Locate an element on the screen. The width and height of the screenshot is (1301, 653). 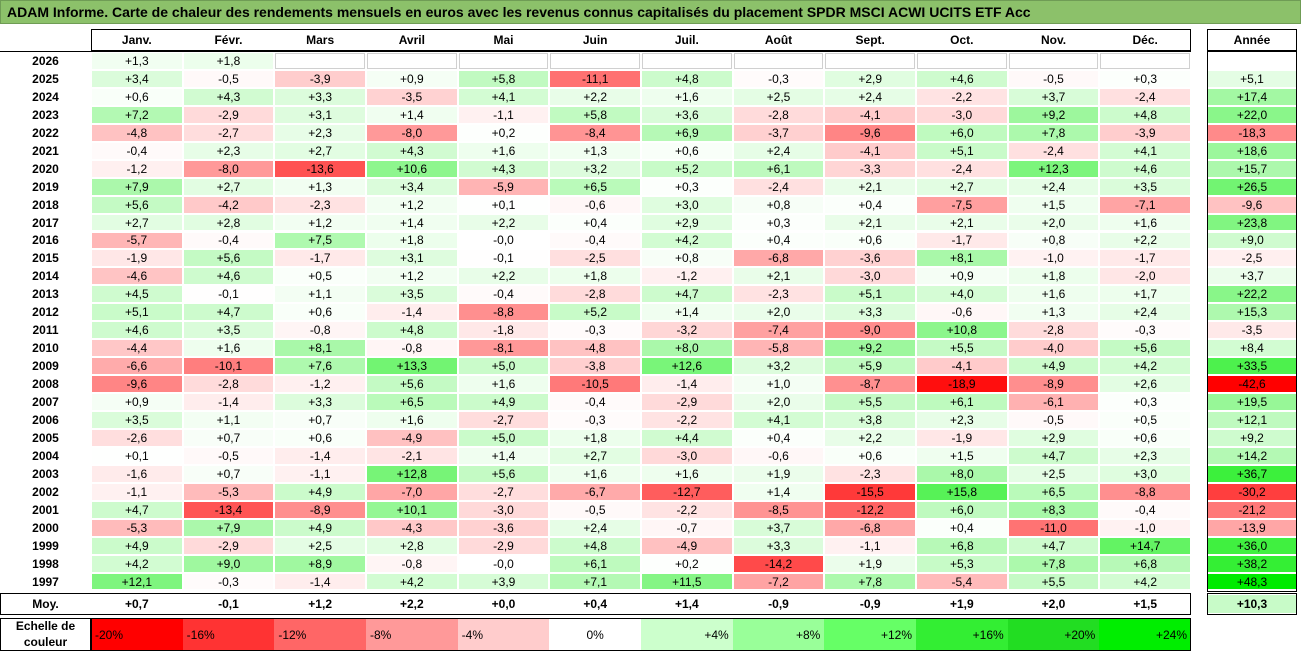
heat-cell: +1,1 is located at coordinates (320, 294).